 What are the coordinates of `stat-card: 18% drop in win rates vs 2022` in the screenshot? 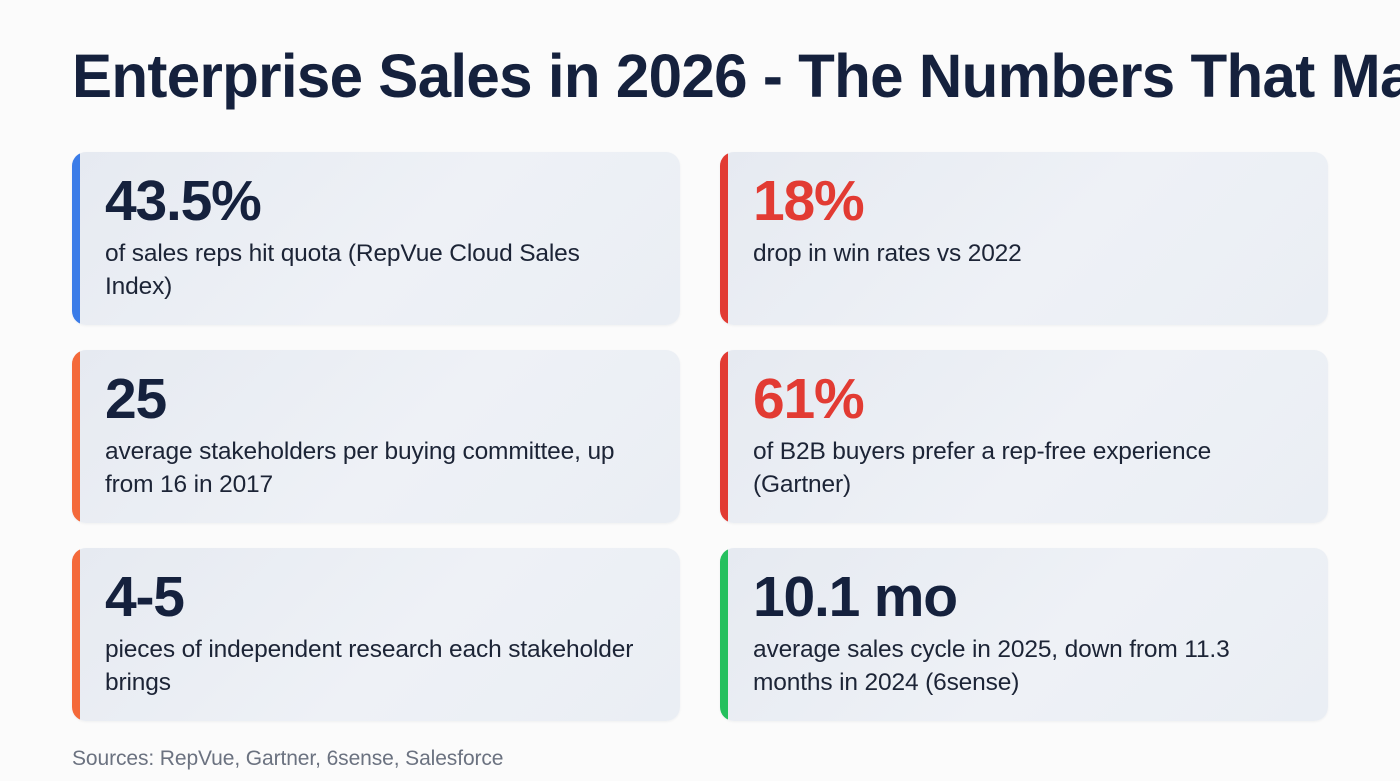 It's located at (1024, 238).